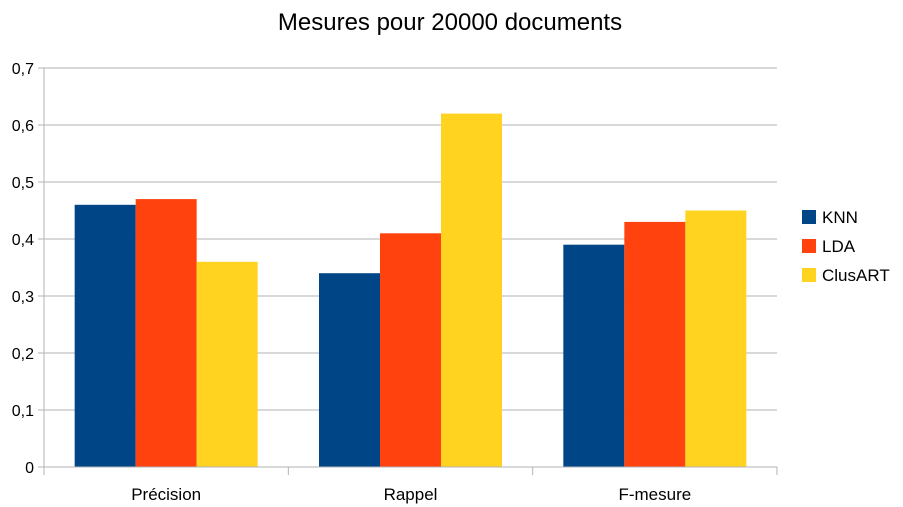 The width and height of the screenshot is (903, 507). Describe the element at coordinates (23, 183) in the screenshot. I see `y-tick-label: 0,5` at that location.